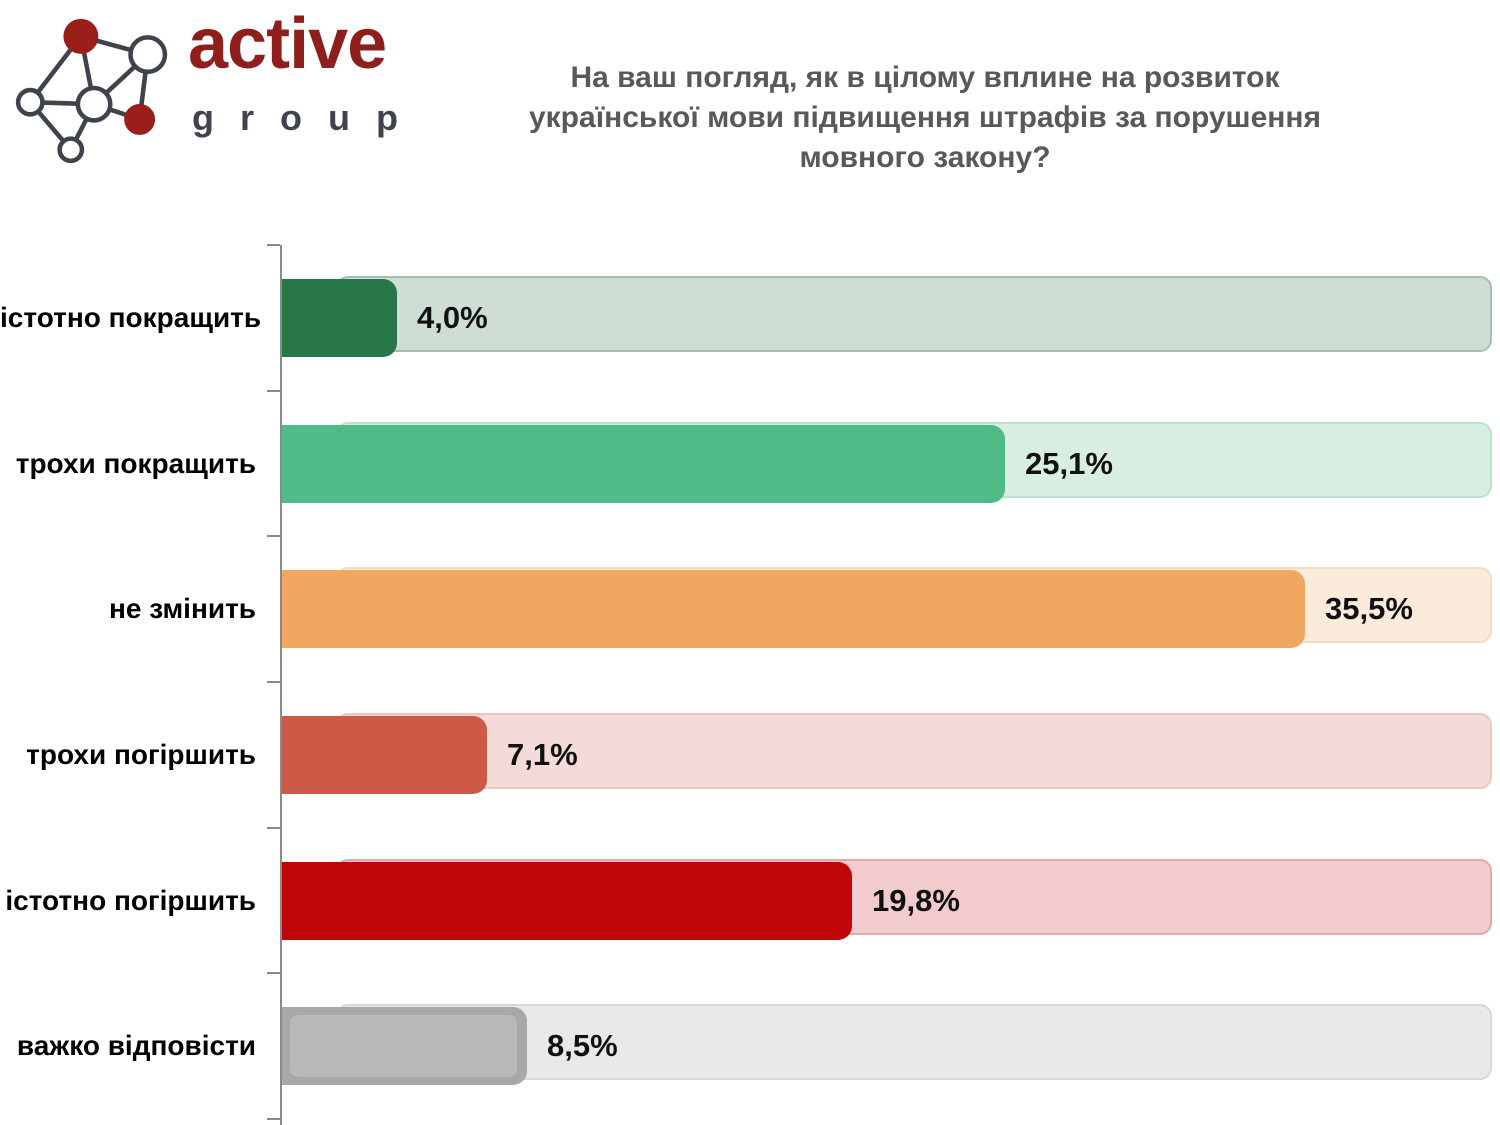  What do you see at coordinates (130, 900) in the screenshot?
I see `category-label: істотно погіршить` at bounding box center [130, 900].